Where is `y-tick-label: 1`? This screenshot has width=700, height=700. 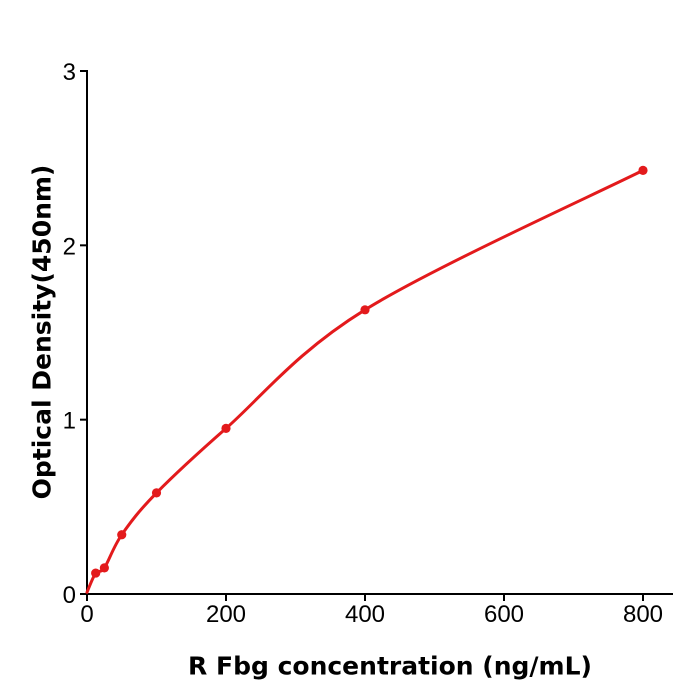
y-tick-label: 1 is located at coordinates (69, 421).